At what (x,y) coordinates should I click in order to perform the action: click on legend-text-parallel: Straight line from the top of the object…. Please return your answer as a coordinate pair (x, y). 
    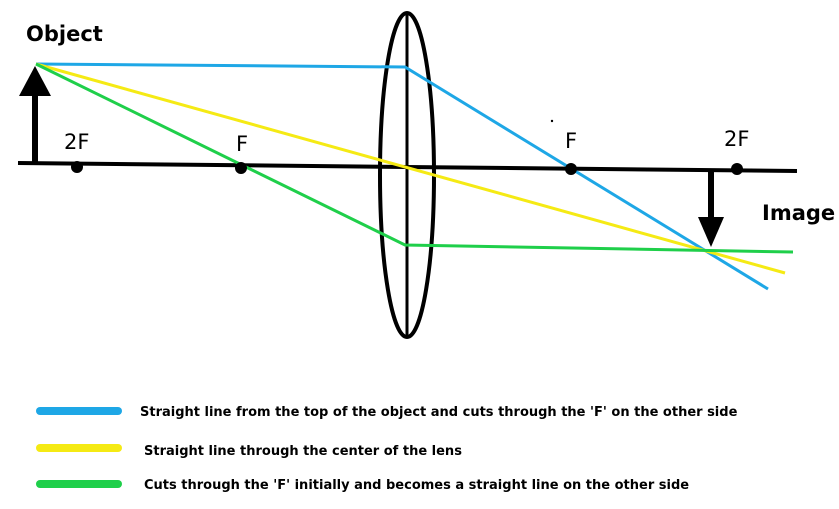
    Looking at the image, I should click on (439, 412).